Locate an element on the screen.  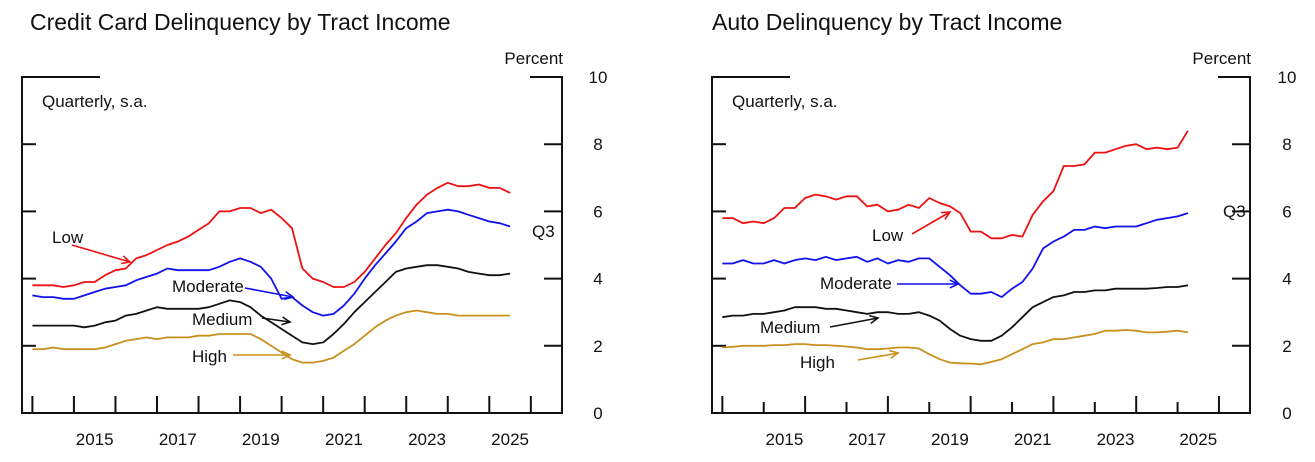
annotation-arrow-moderate is located at coordinates (269, 292).